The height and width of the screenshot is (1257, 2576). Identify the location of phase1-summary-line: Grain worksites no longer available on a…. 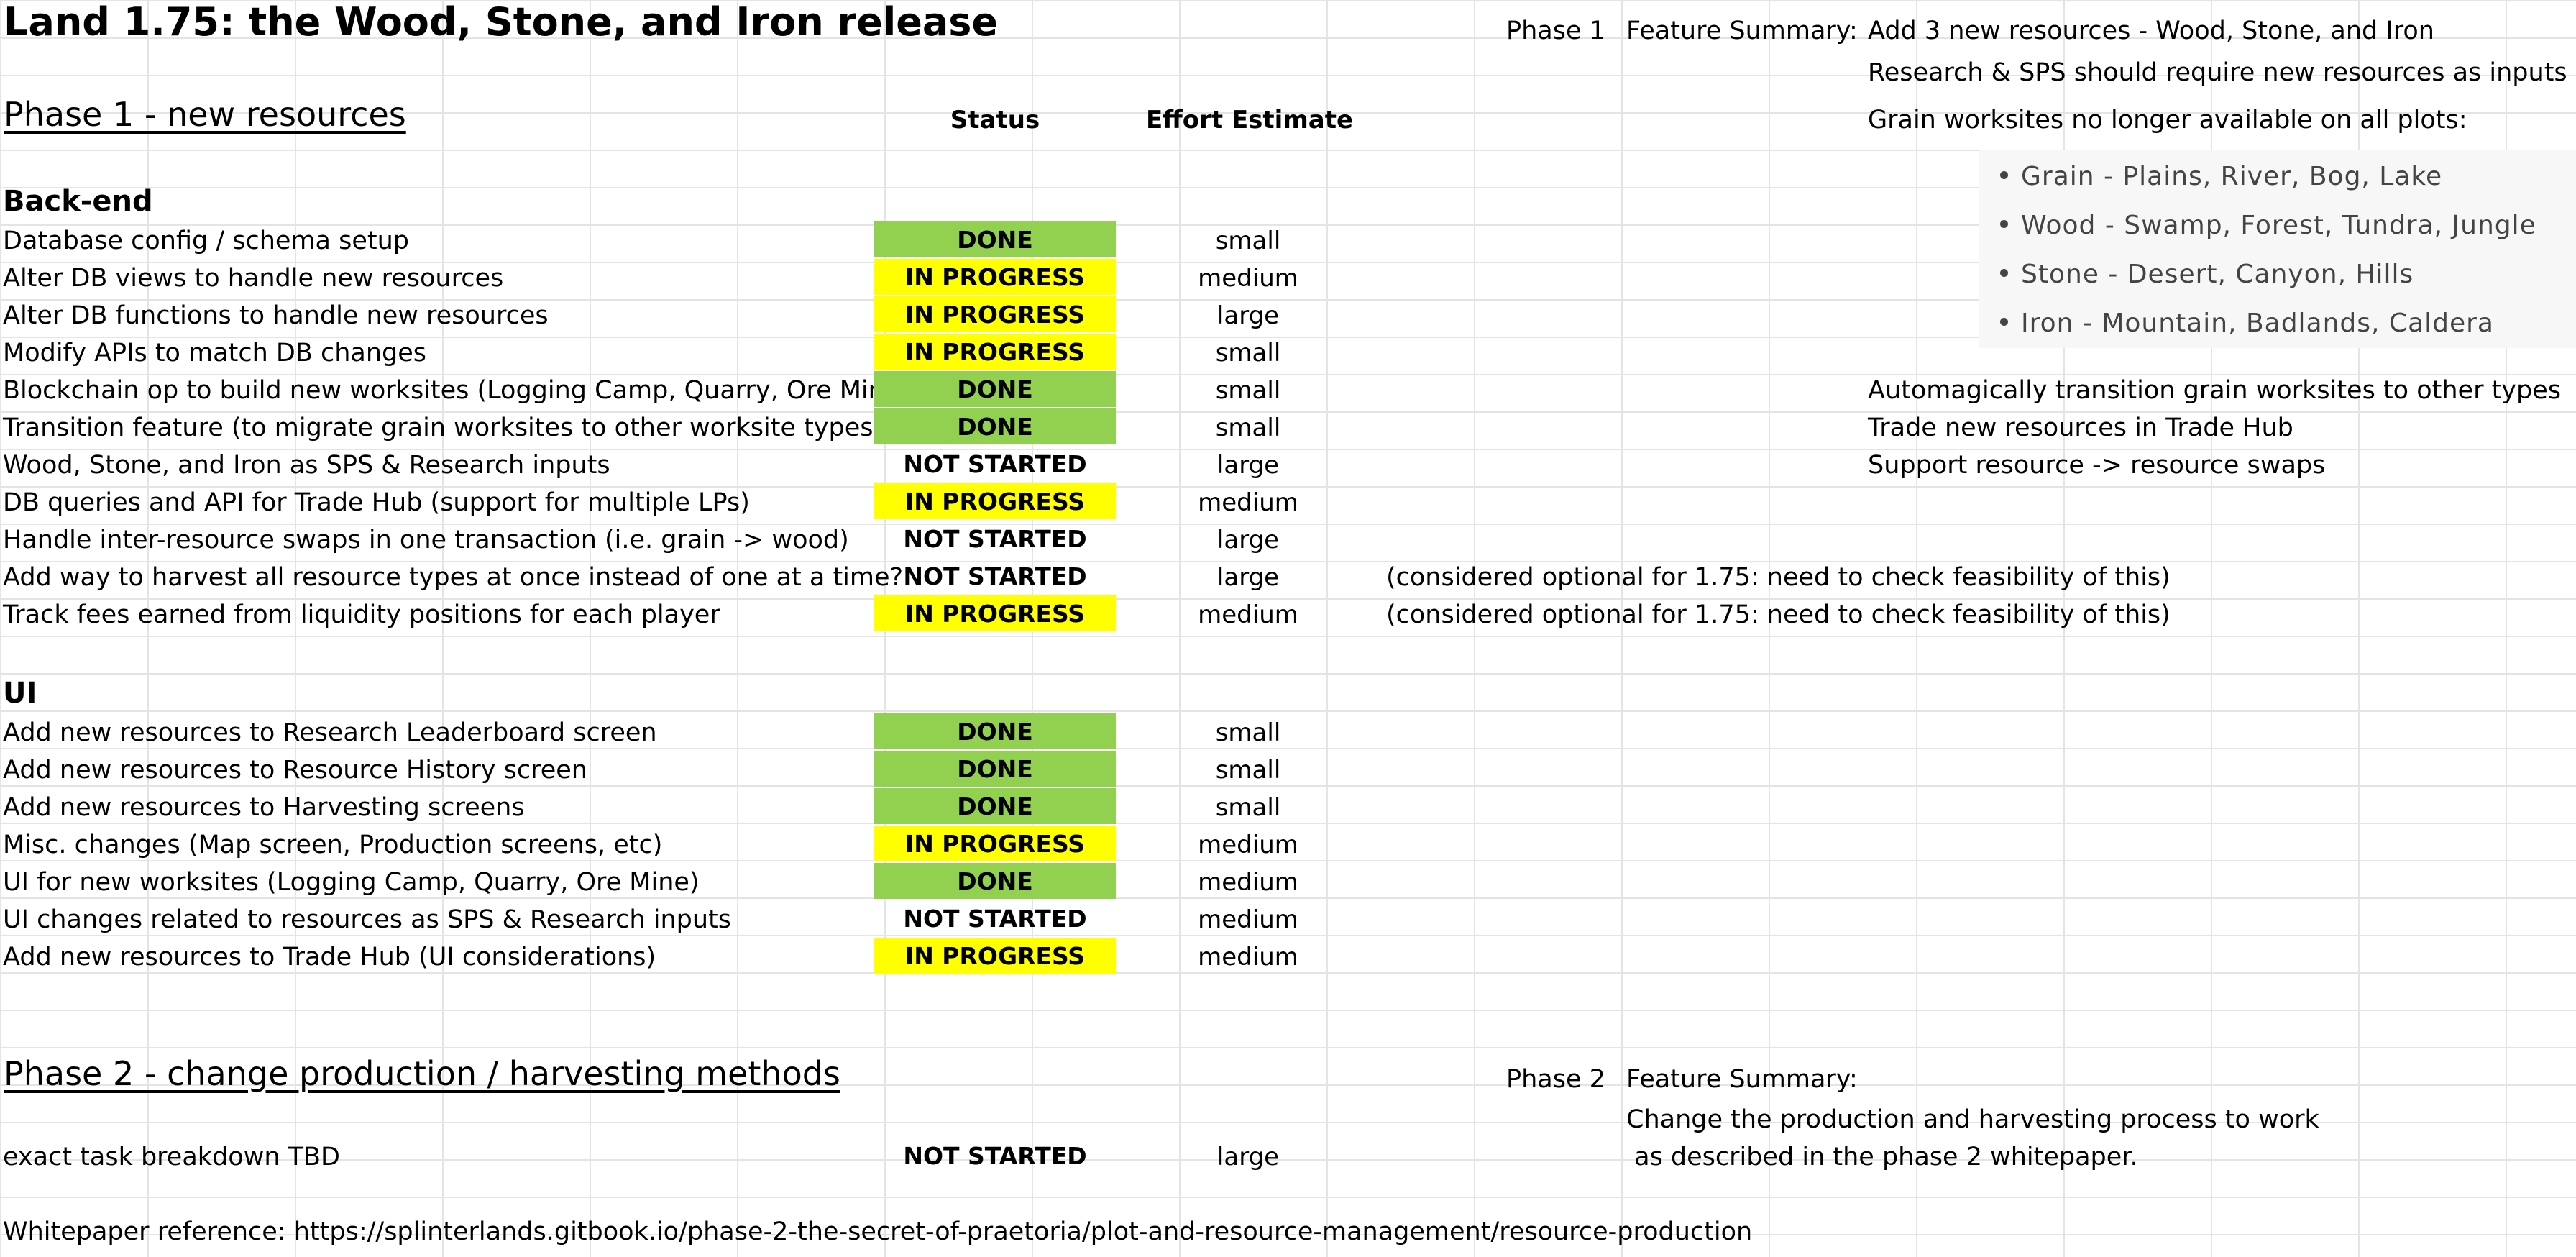
(2167, 120).